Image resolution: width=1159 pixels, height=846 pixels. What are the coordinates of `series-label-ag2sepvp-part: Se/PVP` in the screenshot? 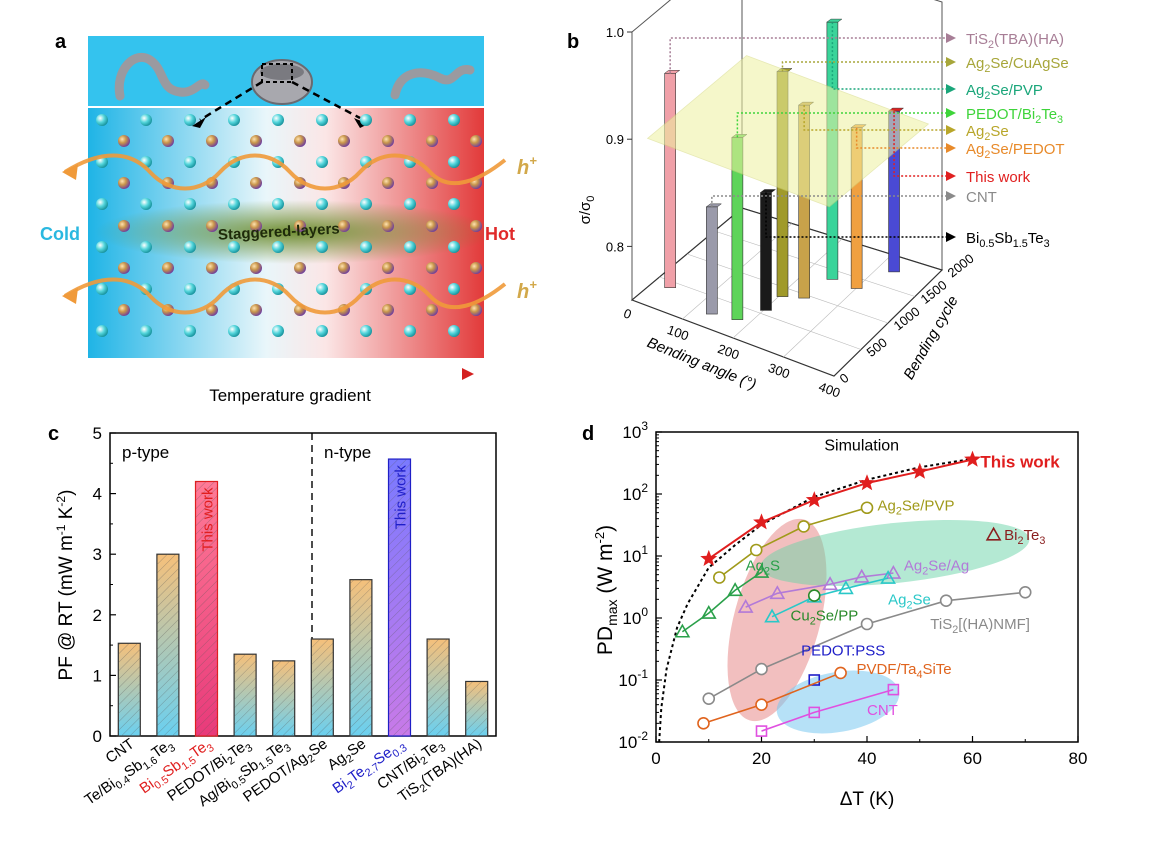 It's located at (928, 506).